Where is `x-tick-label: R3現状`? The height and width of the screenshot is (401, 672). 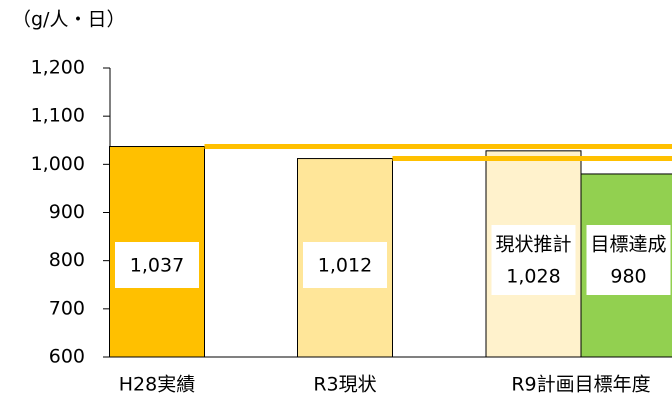 x-tick-label: R3現状 is located at coordinates (344, 385).